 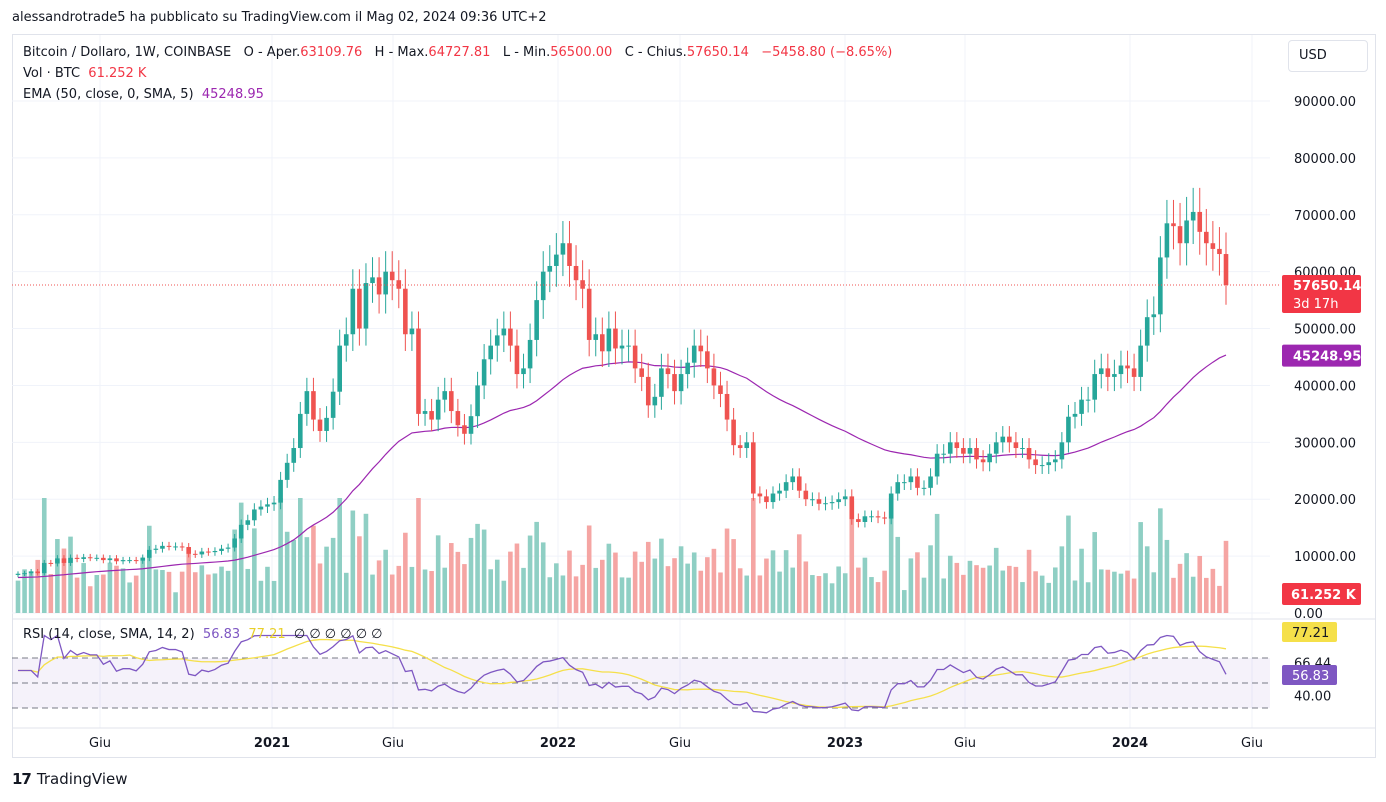 I want to click on rsi-tick-label: 40.00, so click(x=1312, y=697).